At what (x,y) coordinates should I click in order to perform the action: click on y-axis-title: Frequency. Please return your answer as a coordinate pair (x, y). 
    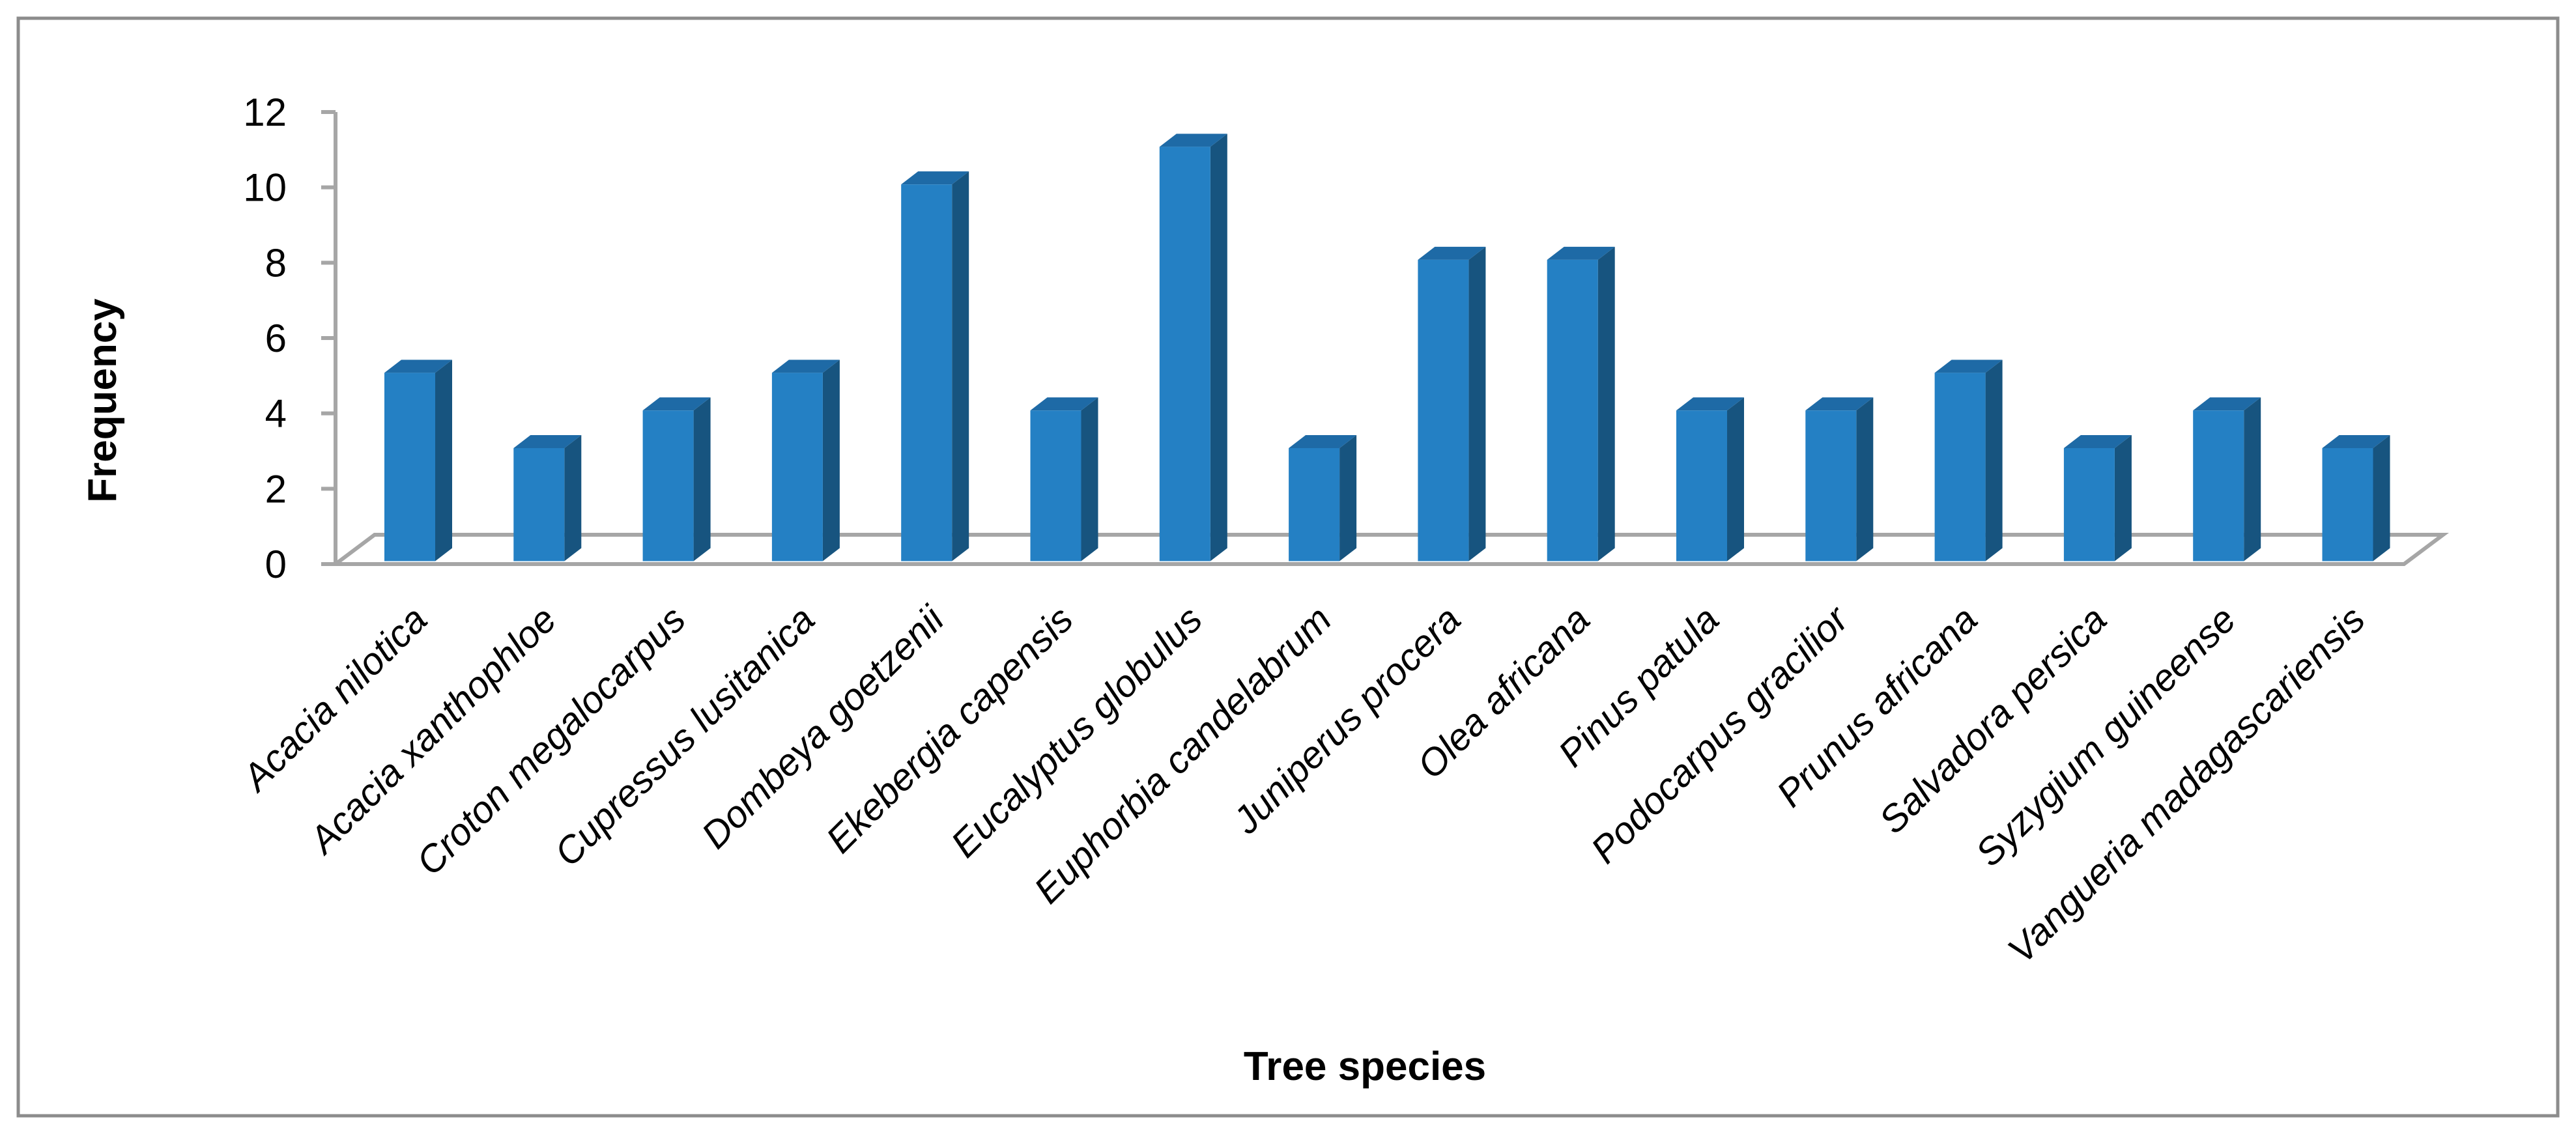
    Looking at the image, I should click on (103, 400).